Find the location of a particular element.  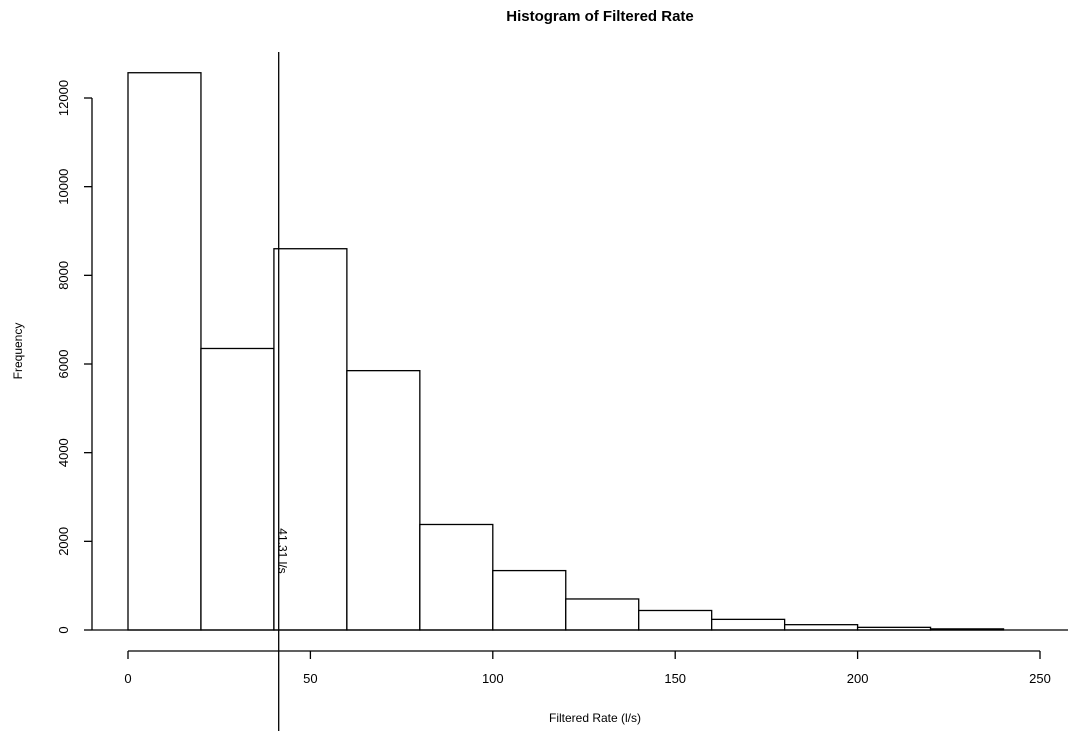

reference-line-group: 41.31 l/s is located at coordinates (283, 391).